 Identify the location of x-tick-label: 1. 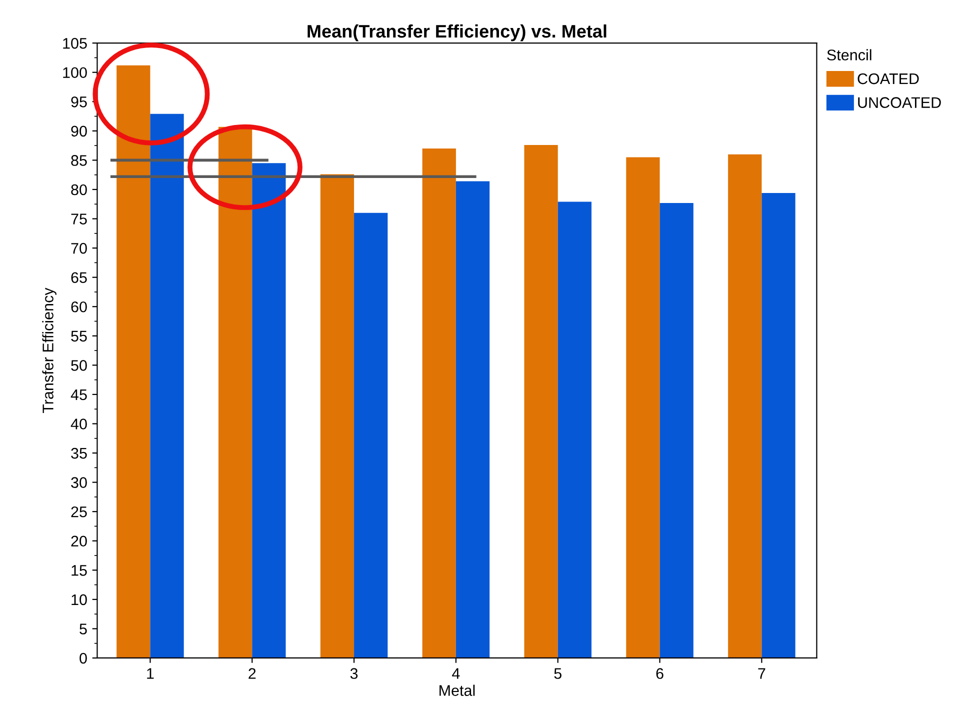
(150, 673).